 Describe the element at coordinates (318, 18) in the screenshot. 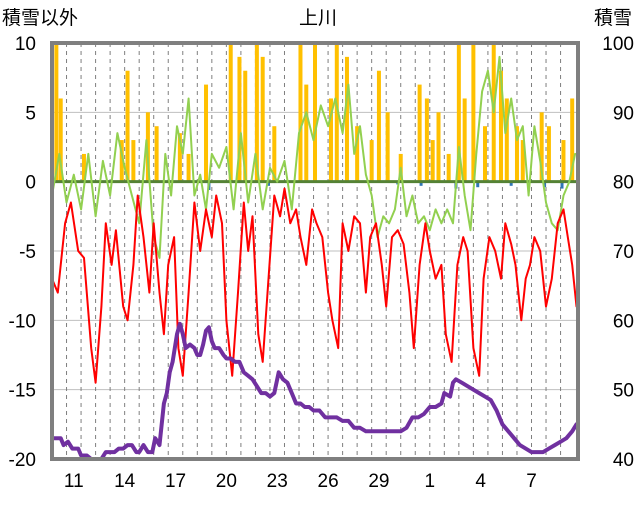

I see `chart-title: 上川` at that location.